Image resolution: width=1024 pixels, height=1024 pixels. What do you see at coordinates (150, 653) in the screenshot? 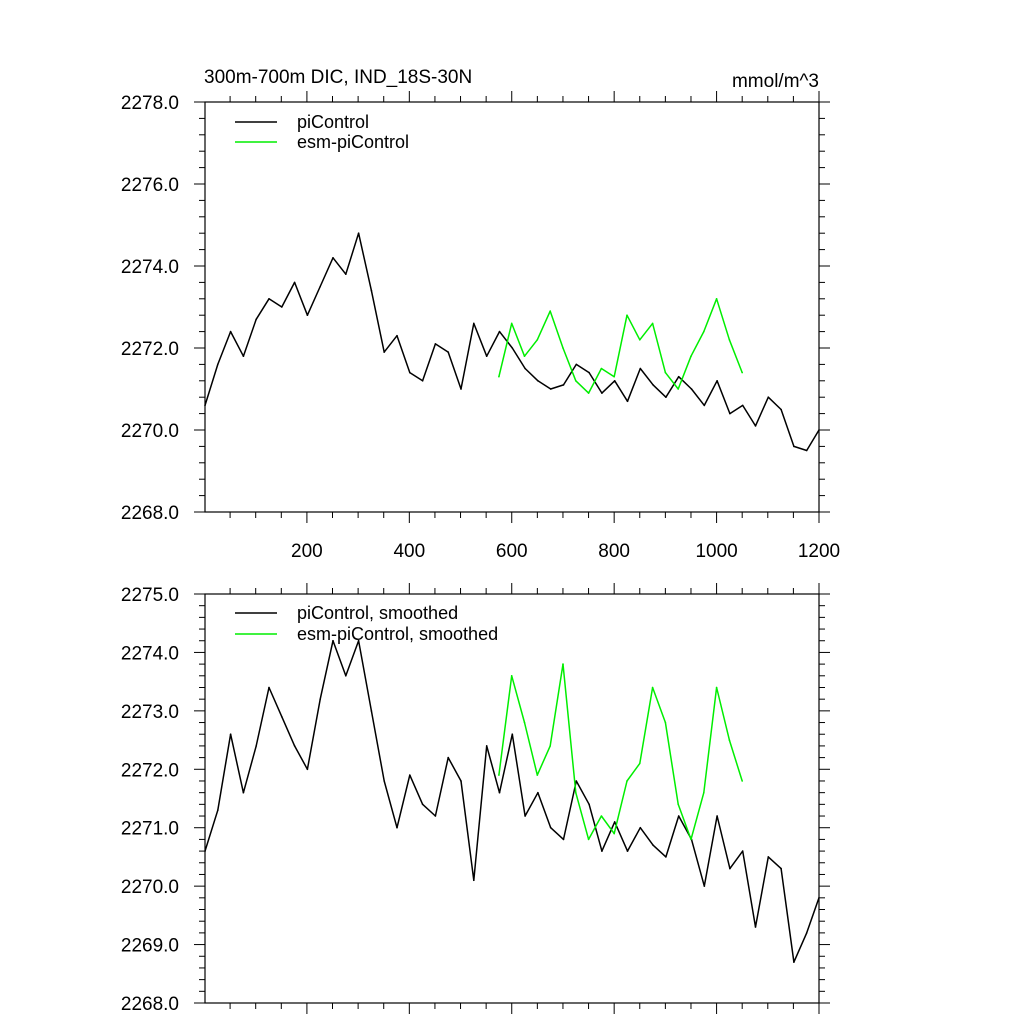
I see `y-tick-label: 2274.0` at bounding box center [150, 653].